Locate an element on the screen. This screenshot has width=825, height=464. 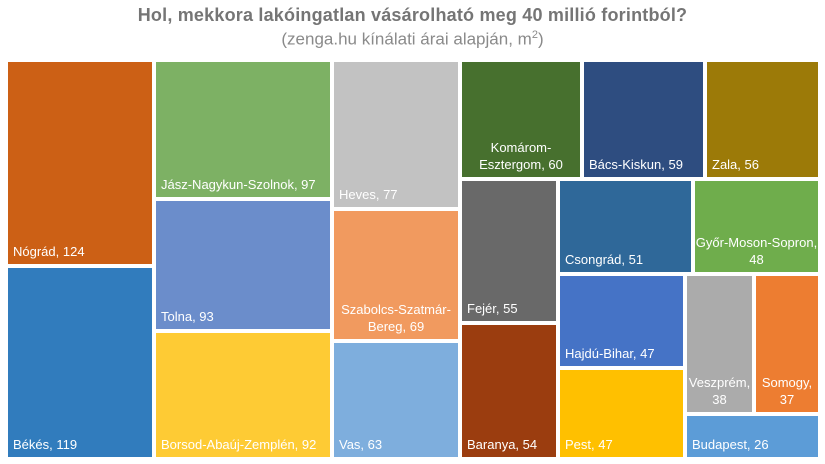
treemap-tile-label: Hajdú-Bihar, 47 is located at coordinates (610, 354).